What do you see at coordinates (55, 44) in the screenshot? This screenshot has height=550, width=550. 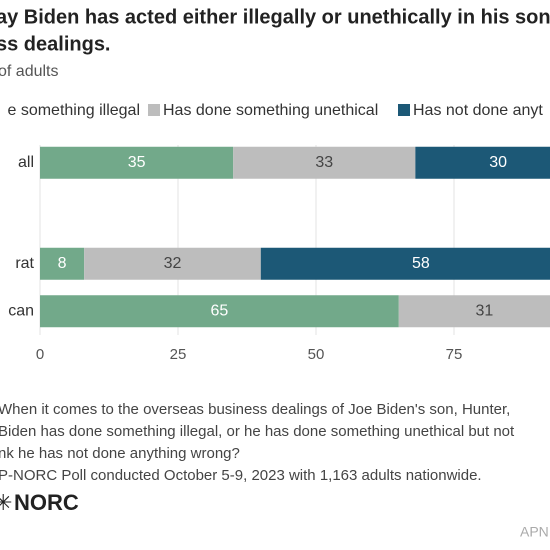 I see `chart-title: ss dealings.` at bounding box center [55, 44].